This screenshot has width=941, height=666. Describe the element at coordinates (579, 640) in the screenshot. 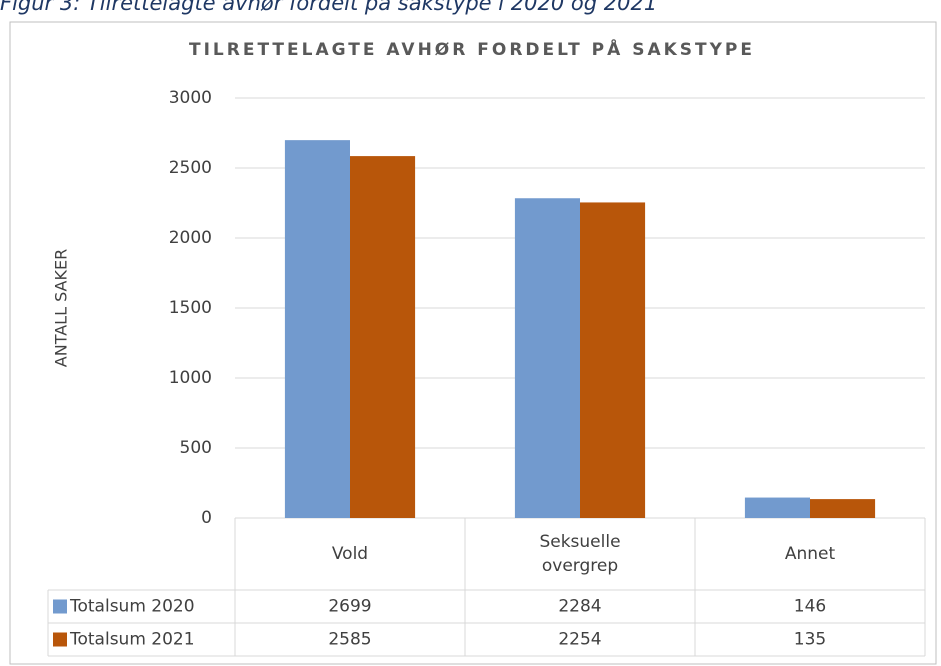

I see `table-value: 2254` at that location.